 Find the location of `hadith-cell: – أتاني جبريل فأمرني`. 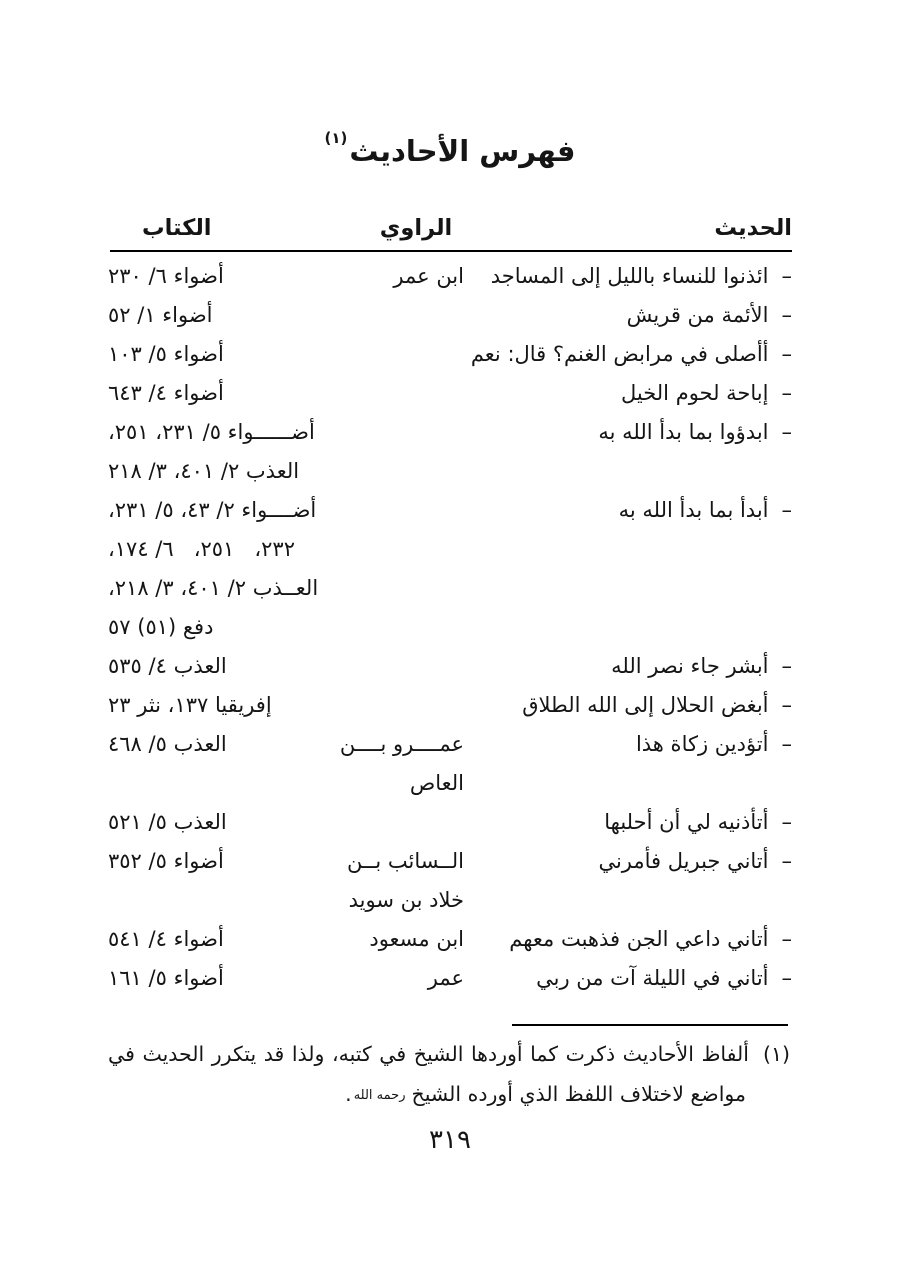

hadith-cell: – أتاني جبريل فأمرني is located at coordinates (637, 861).